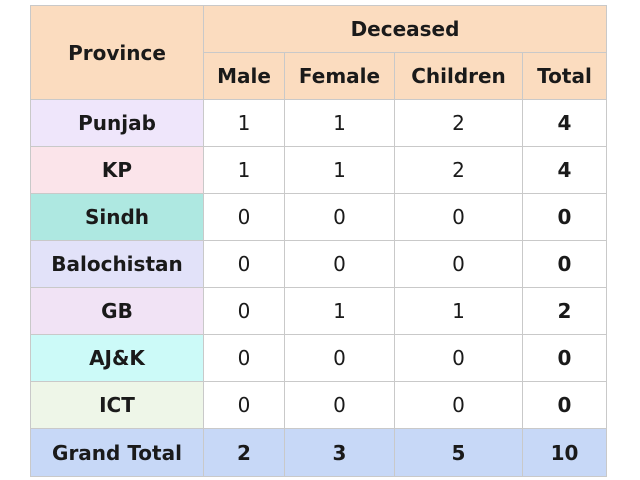 The width and height of the screenshot is (640, 480). What do you see at coordinates (564, 452) in the screenshot?
I see `grand-total-total: 10` at bounding box center [564, 452].